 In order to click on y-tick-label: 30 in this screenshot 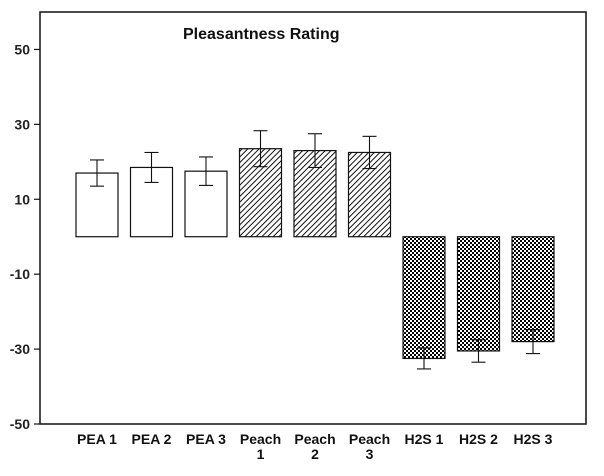, I will do `click(22, 124)`.